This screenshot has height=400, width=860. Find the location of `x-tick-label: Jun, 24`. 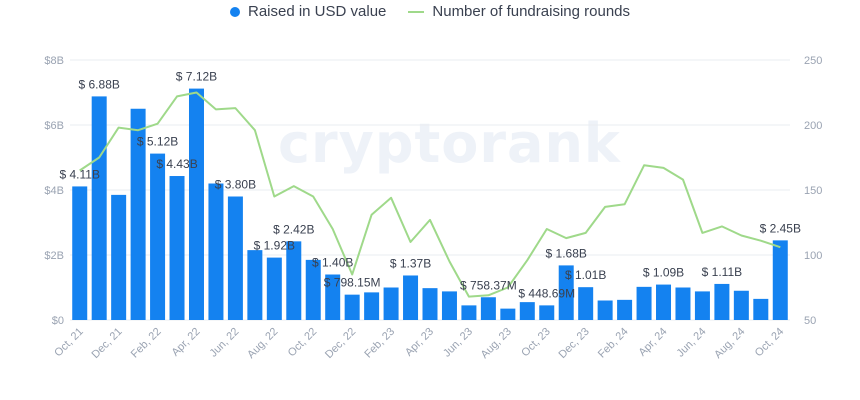

x-tick-label: Jun, 24 is located at coordinates (692, 343).